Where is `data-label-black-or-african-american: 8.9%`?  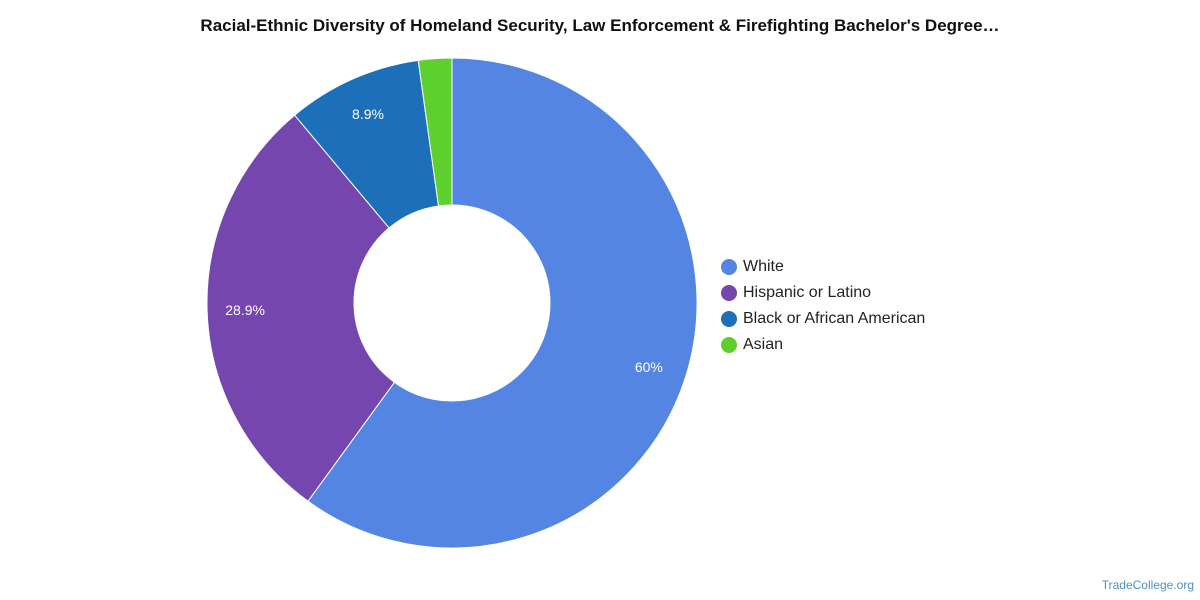 data-label-black-or-african-american: 8.9% is located at coordinates (368, 114).